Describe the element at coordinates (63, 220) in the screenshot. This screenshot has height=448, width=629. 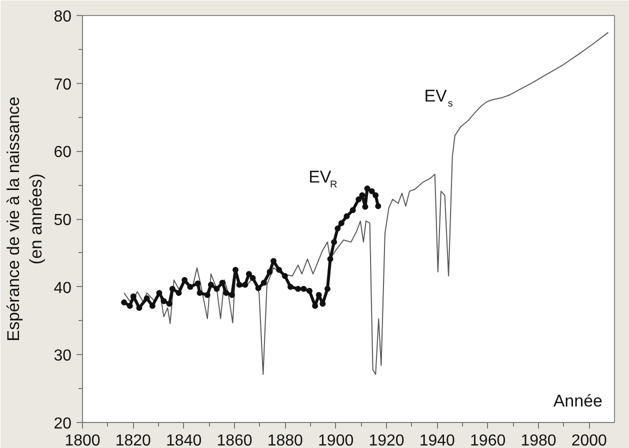
I see `y-tick-label: 50` at that location.